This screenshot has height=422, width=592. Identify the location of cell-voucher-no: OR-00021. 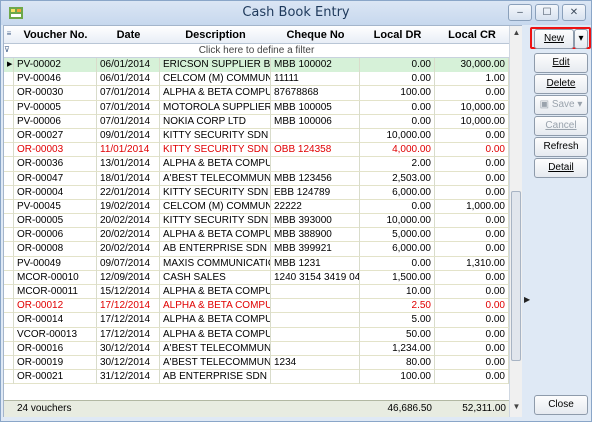
(55, 377).